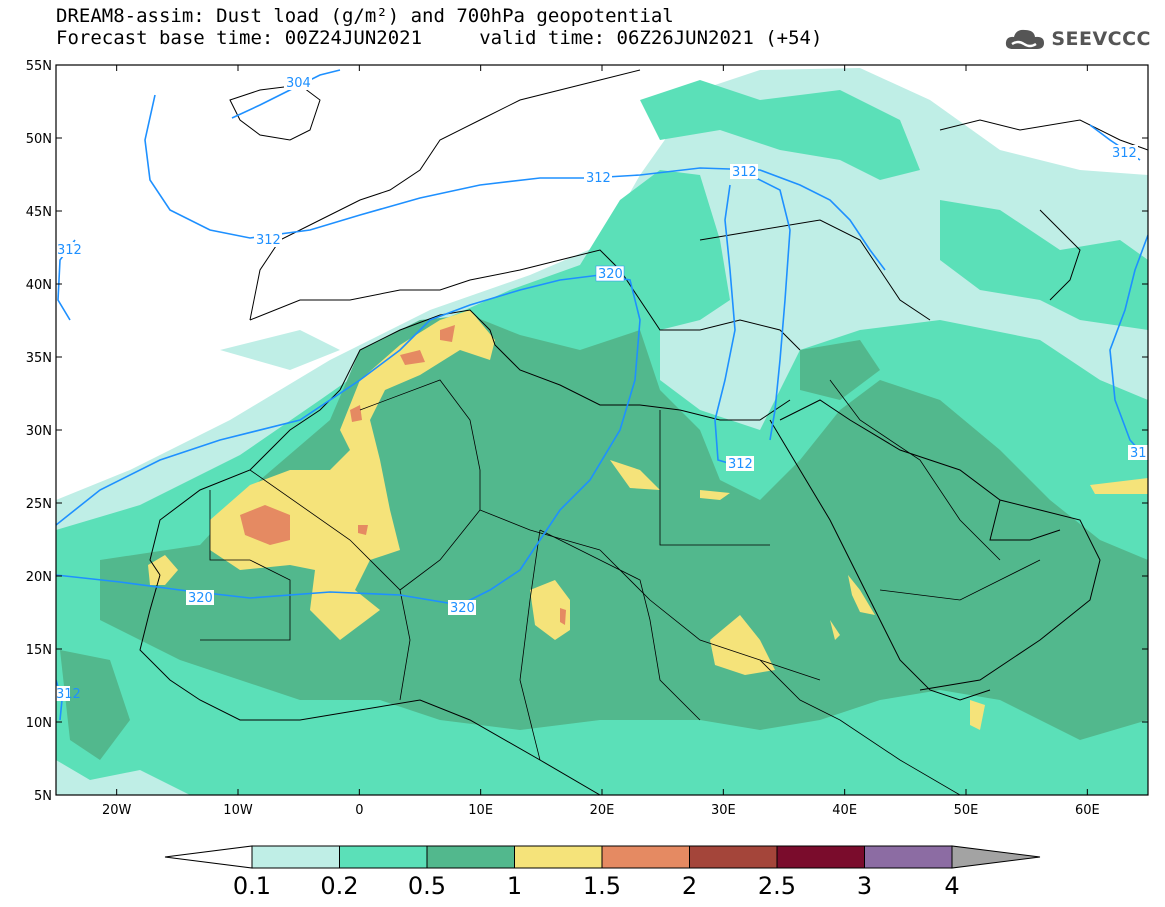 The height and width of the screenshot is (907, 1165). What do you see at coordinates (43, 796) in the screenshot?
I see `lat-label: 5N` at bounding box center [43, 796].